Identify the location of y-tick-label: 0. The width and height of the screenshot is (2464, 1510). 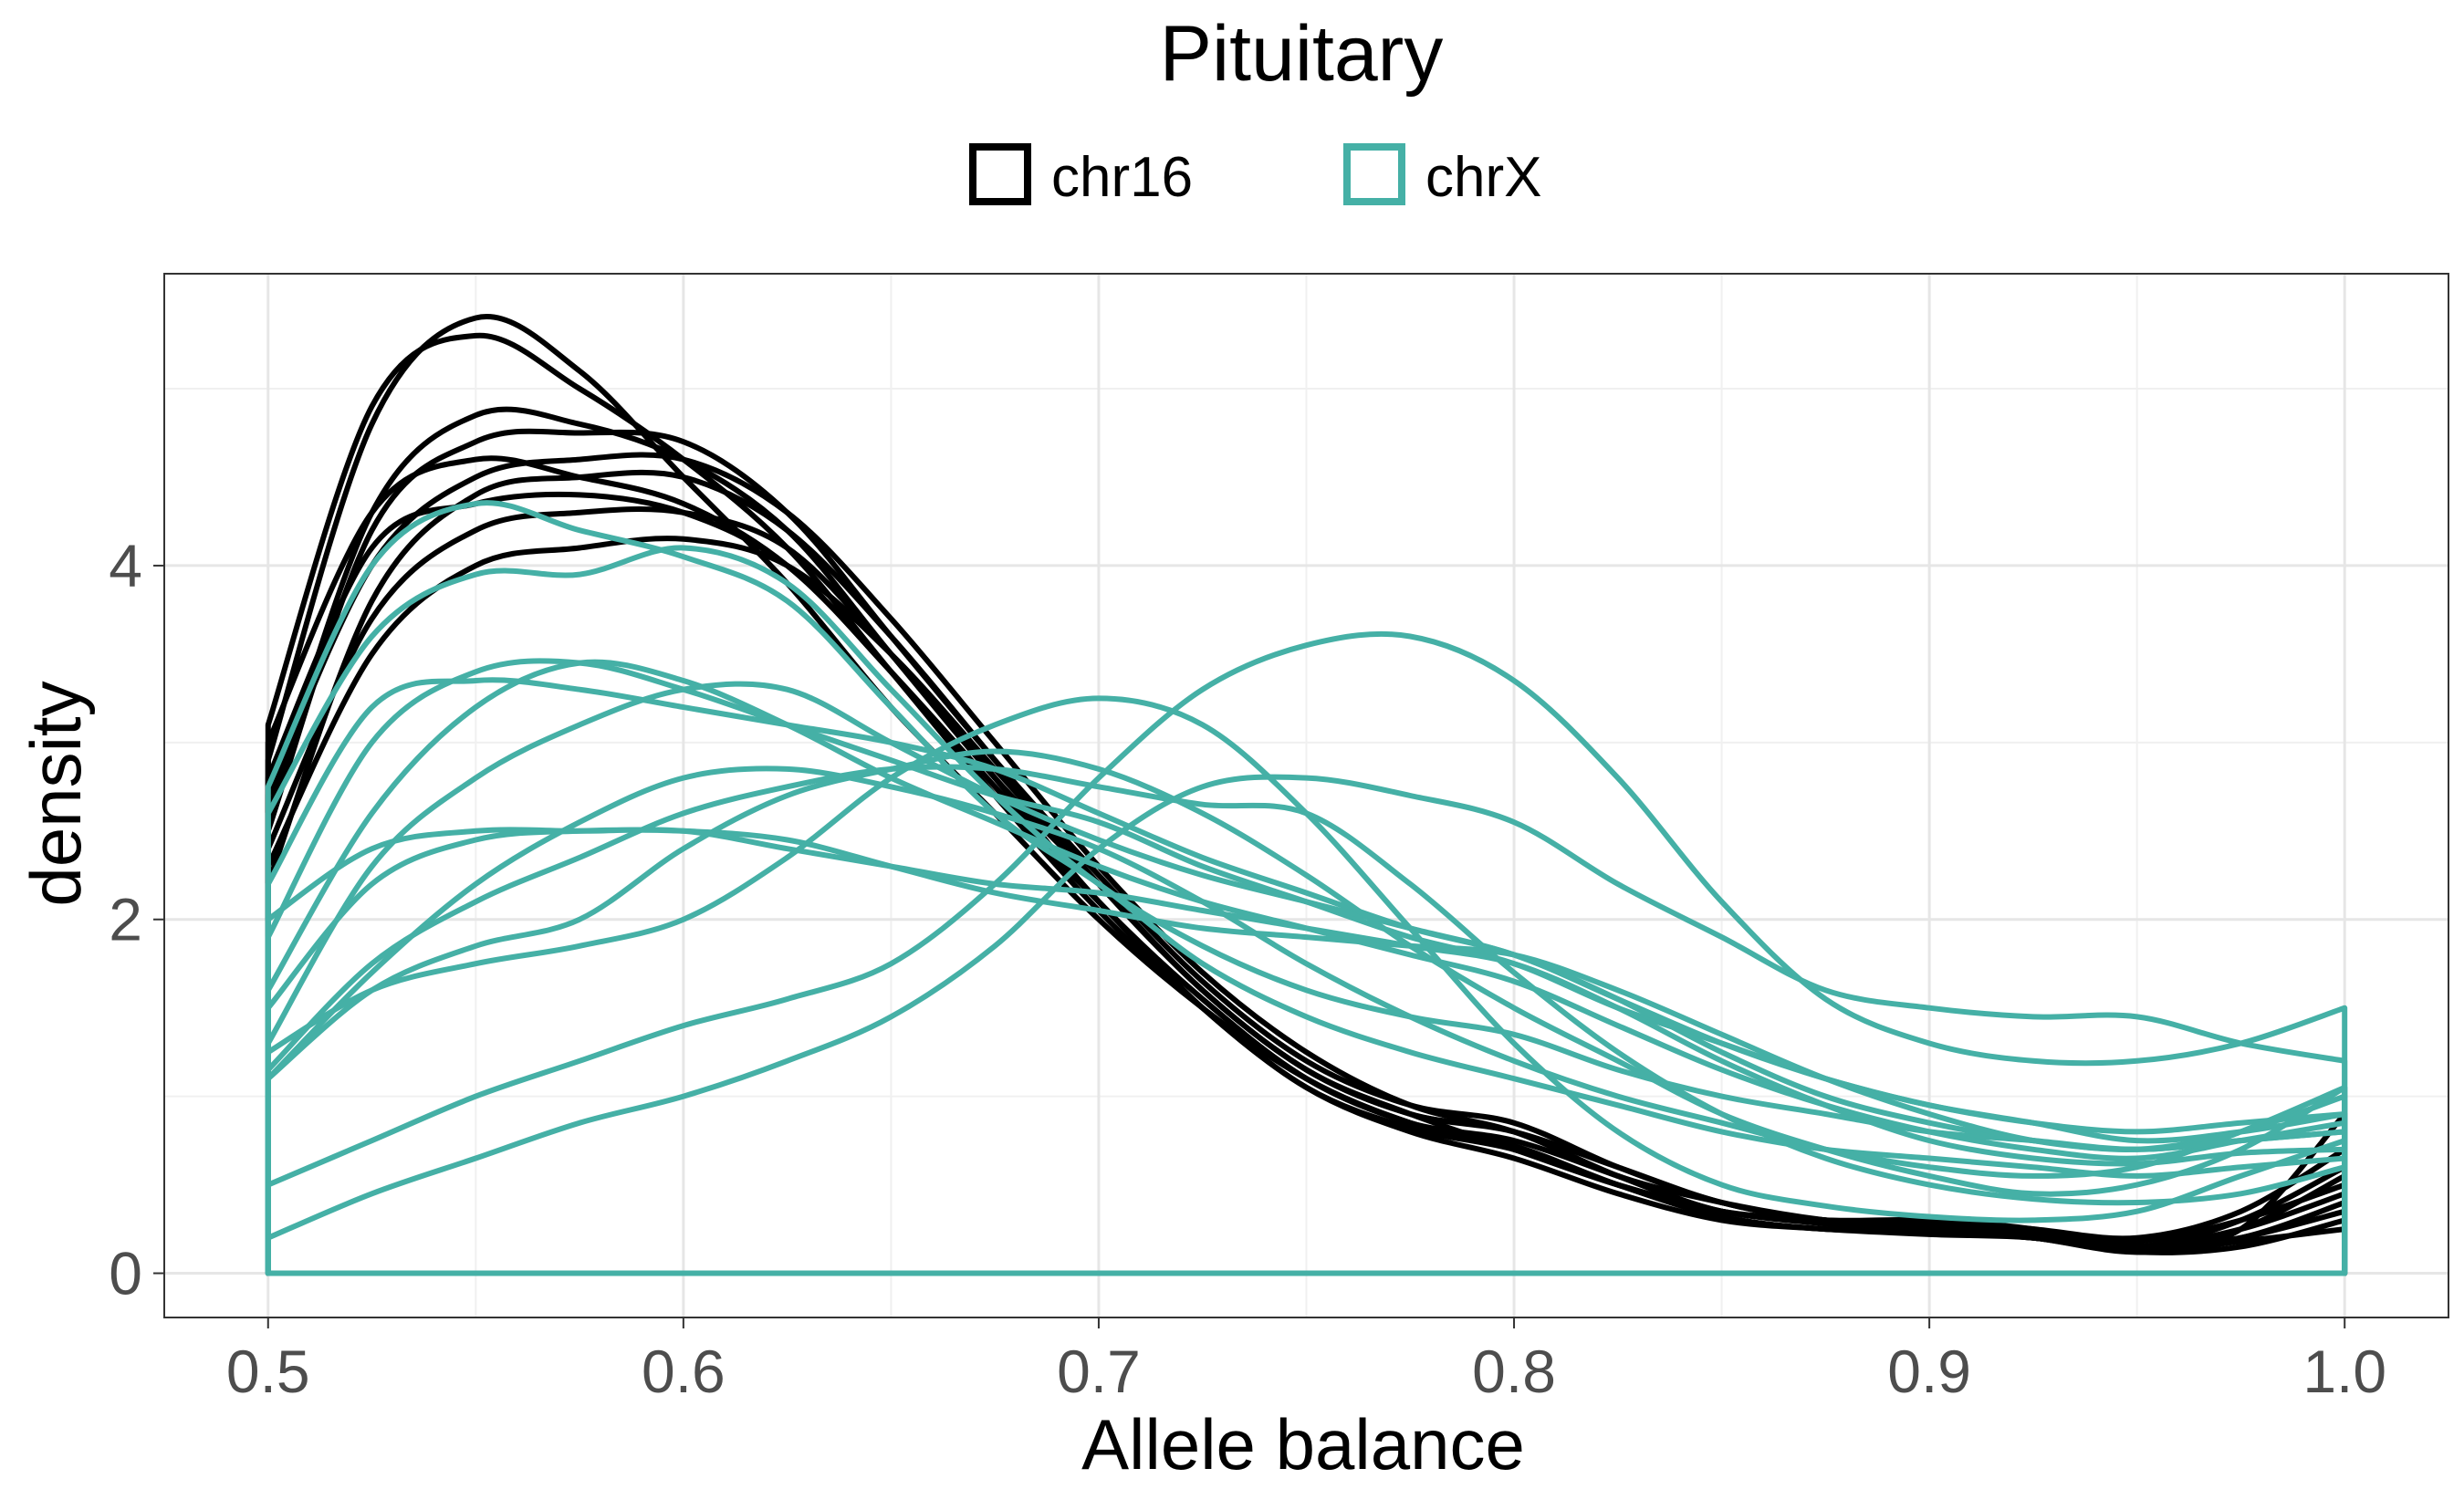
(125, 1273).